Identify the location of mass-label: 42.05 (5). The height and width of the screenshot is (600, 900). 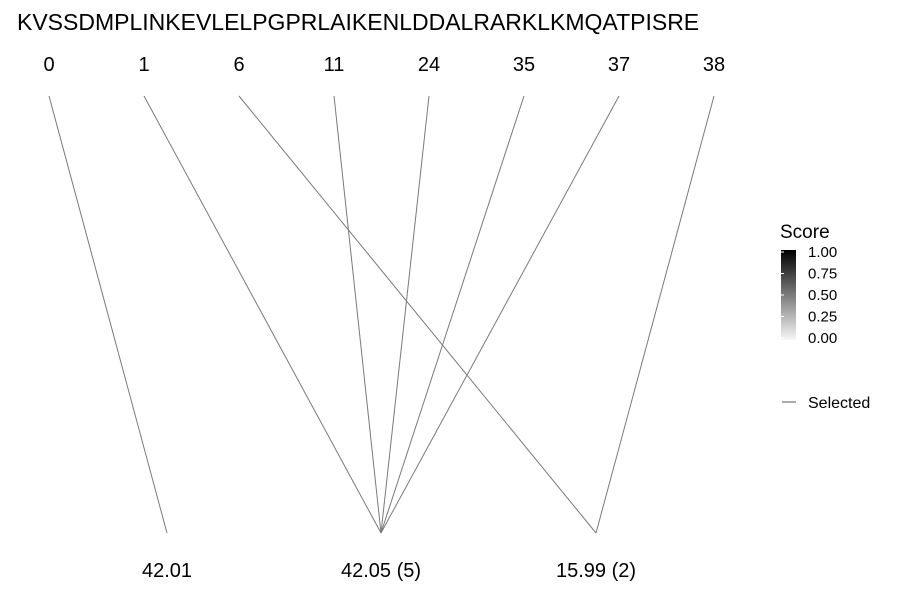
(381, 571).